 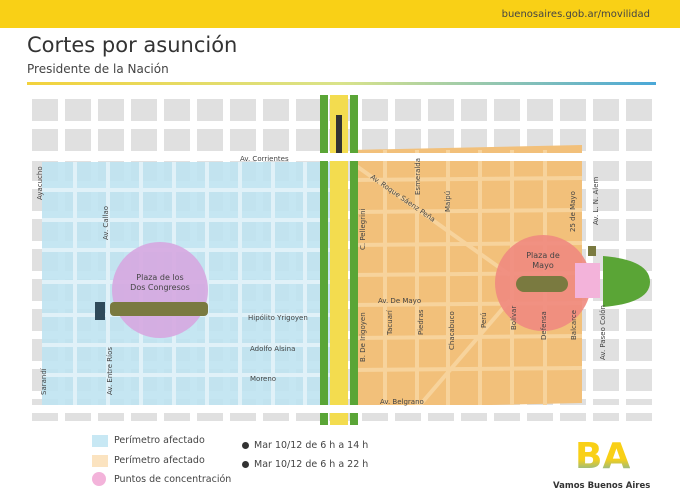 What do you see at coordinates (132, 45) in the screenshot?
I see `page-title: Cortes por asunción` at bounding box center [132, 45].